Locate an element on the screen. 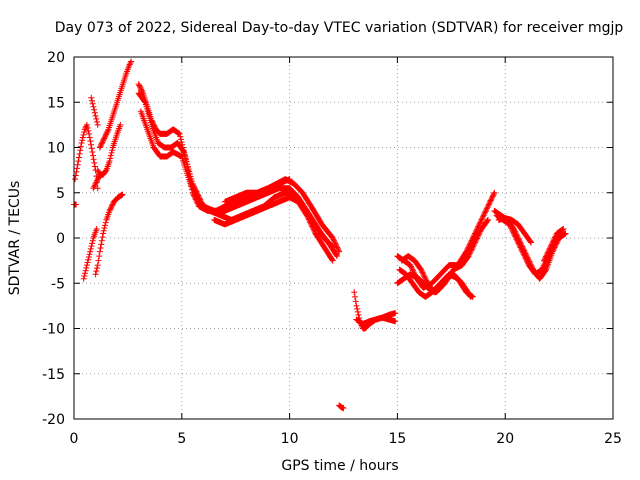  y-tick-label: 0 is located at coordinates (60, 239).